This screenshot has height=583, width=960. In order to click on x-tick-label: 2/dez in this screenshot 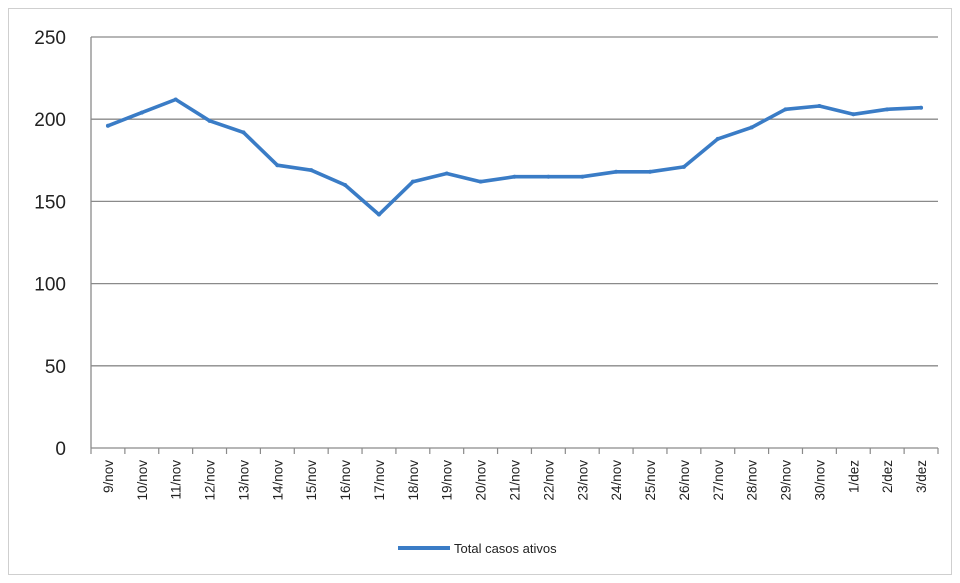, I will do `click(887, 476)`.